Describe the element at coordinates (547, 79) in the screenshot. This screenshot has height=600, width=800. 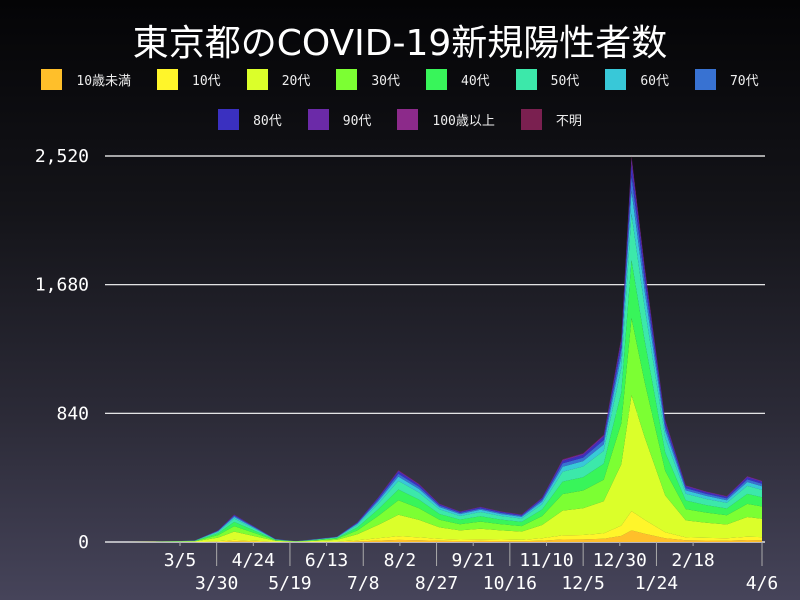
I see `legend-item: 50代` at that location.